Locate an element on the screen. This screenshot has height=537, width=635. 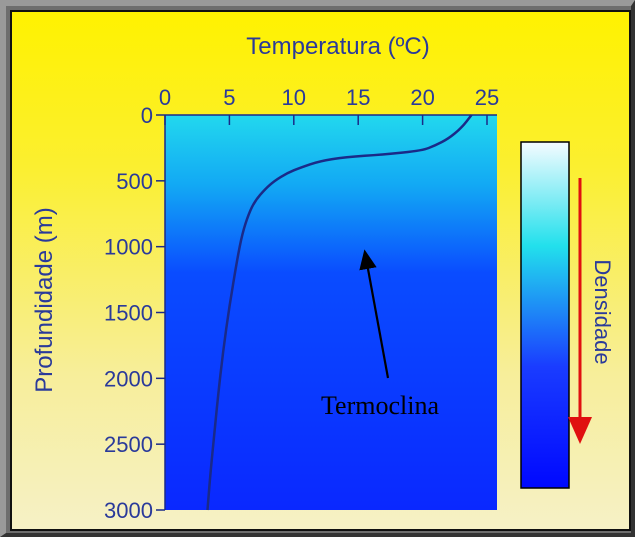
y-tick-label: 2000 is located at coordinates (128, 378).